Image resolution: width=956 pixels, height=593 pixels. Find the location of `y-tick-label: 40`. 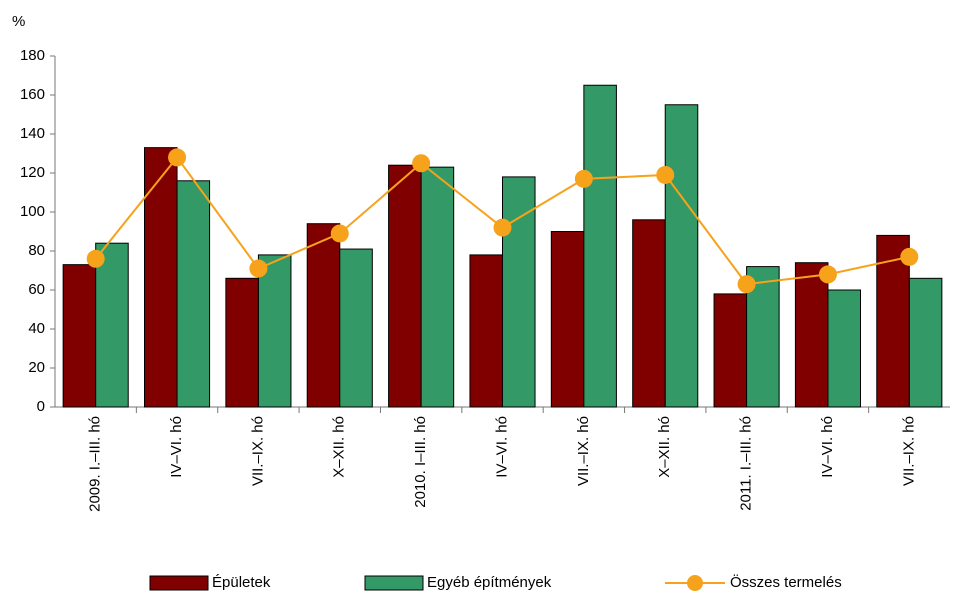

y-tick-label: 40 is located at coordinates (36, 328).